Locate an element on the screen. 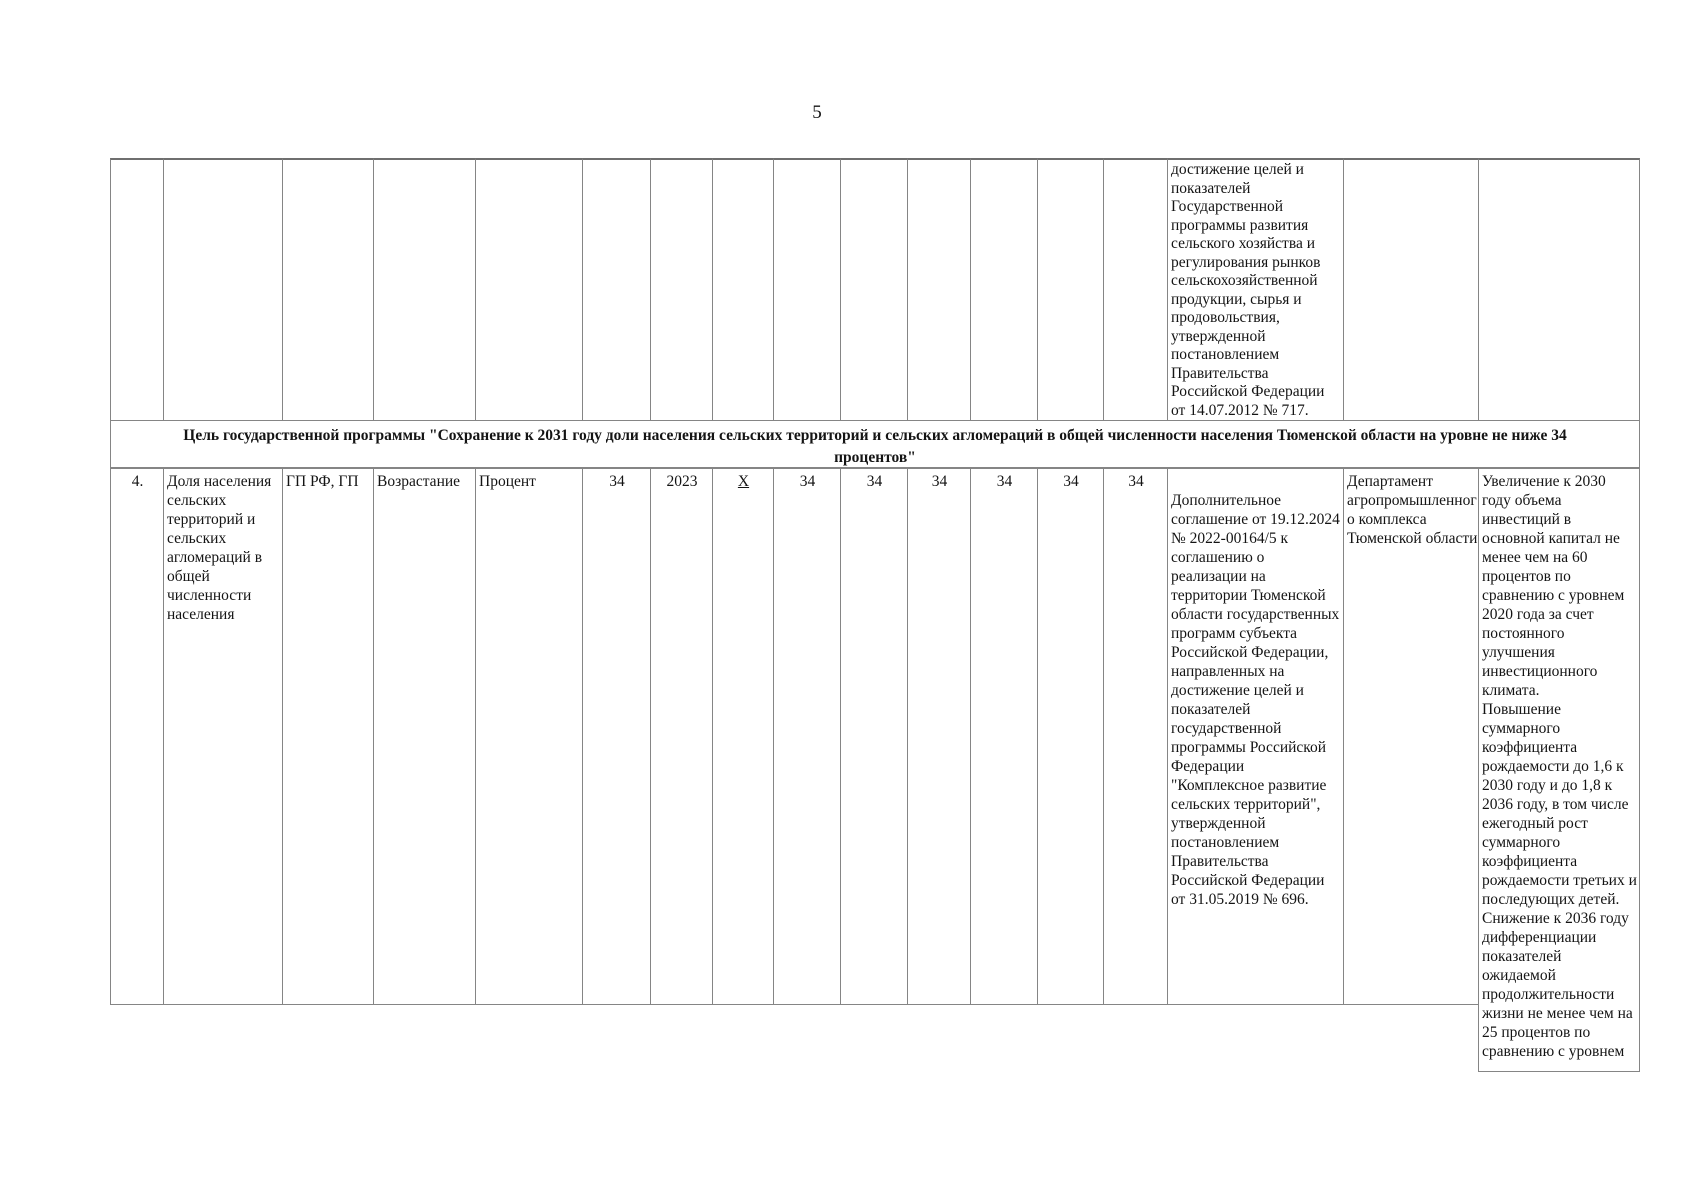 Image resolution: width=1697 pixels, height=1200 pixels. base-value-cell: 34 is located at coordinates (616, 736).